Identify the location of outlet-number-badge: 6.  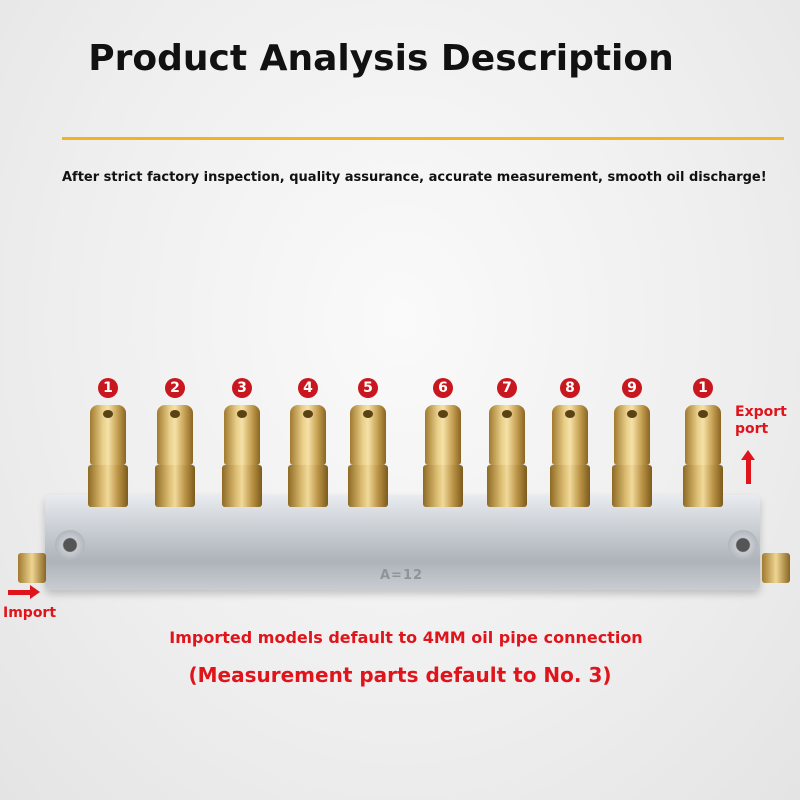
(443, 388).